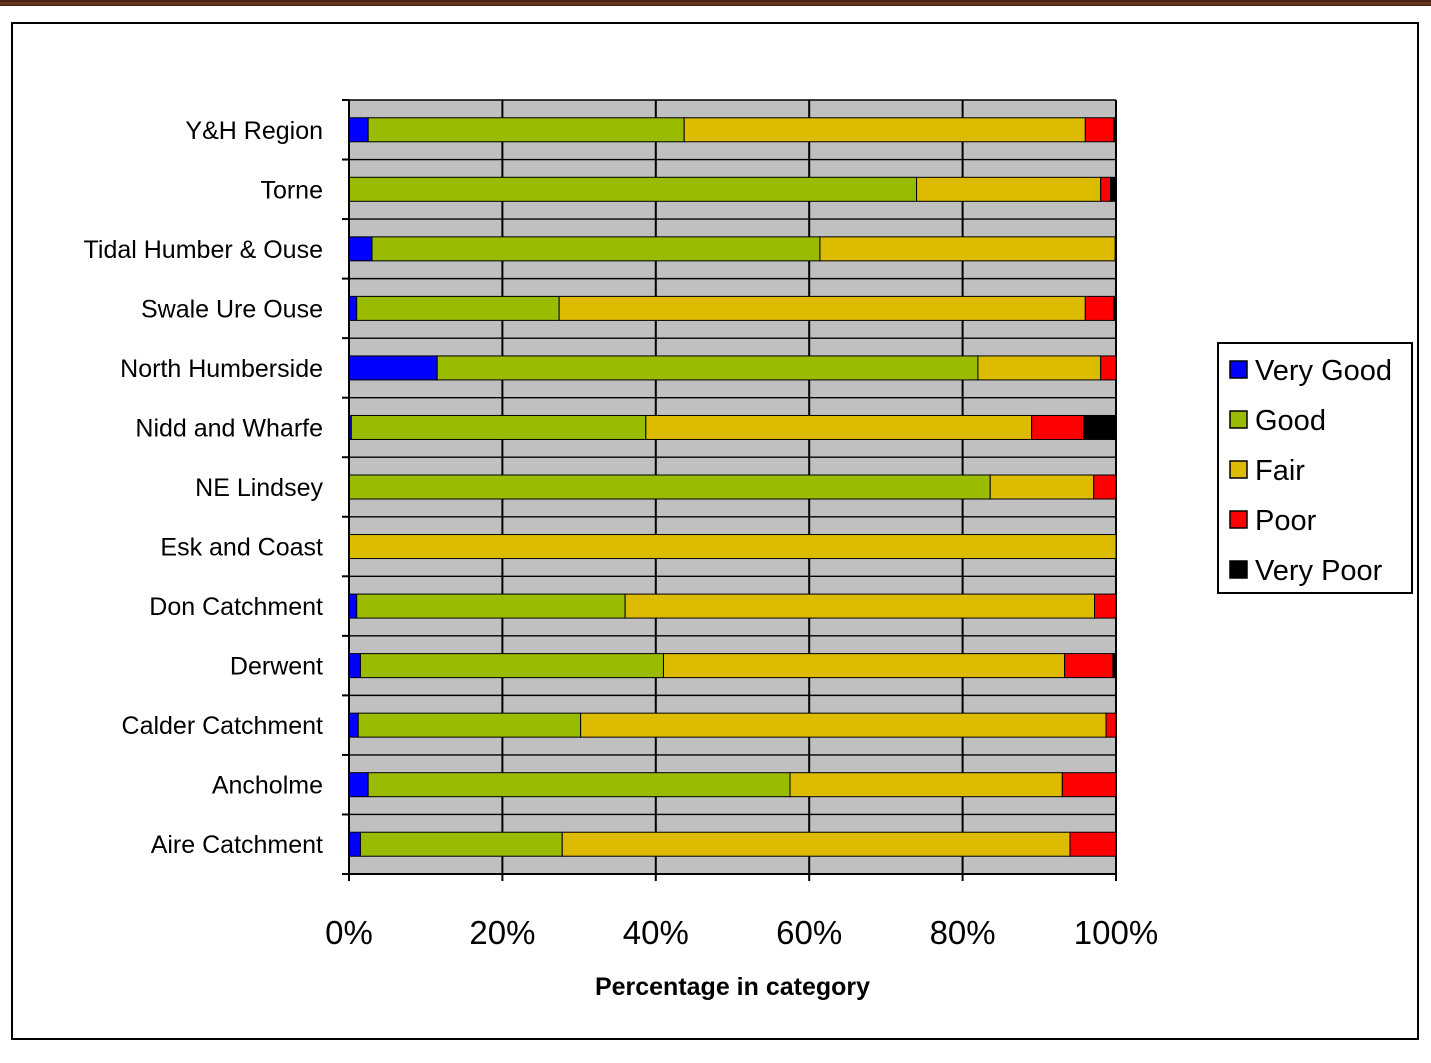  I want to click on legend-label: Poor, so click(1286, 521).